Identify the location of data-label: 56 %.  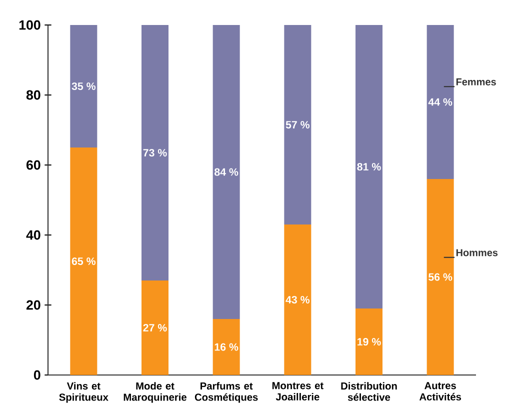
(440, 277).